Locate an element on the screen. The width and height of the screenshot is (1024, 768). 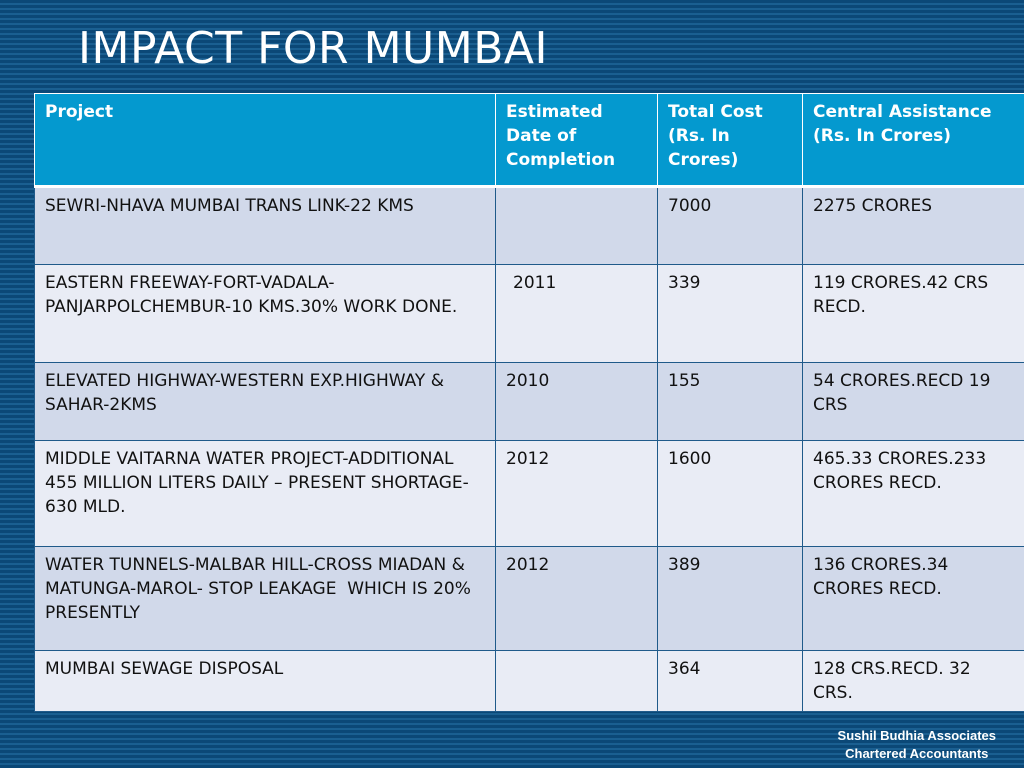
cell-cost: 1600 is located at coordinates (730, 493).